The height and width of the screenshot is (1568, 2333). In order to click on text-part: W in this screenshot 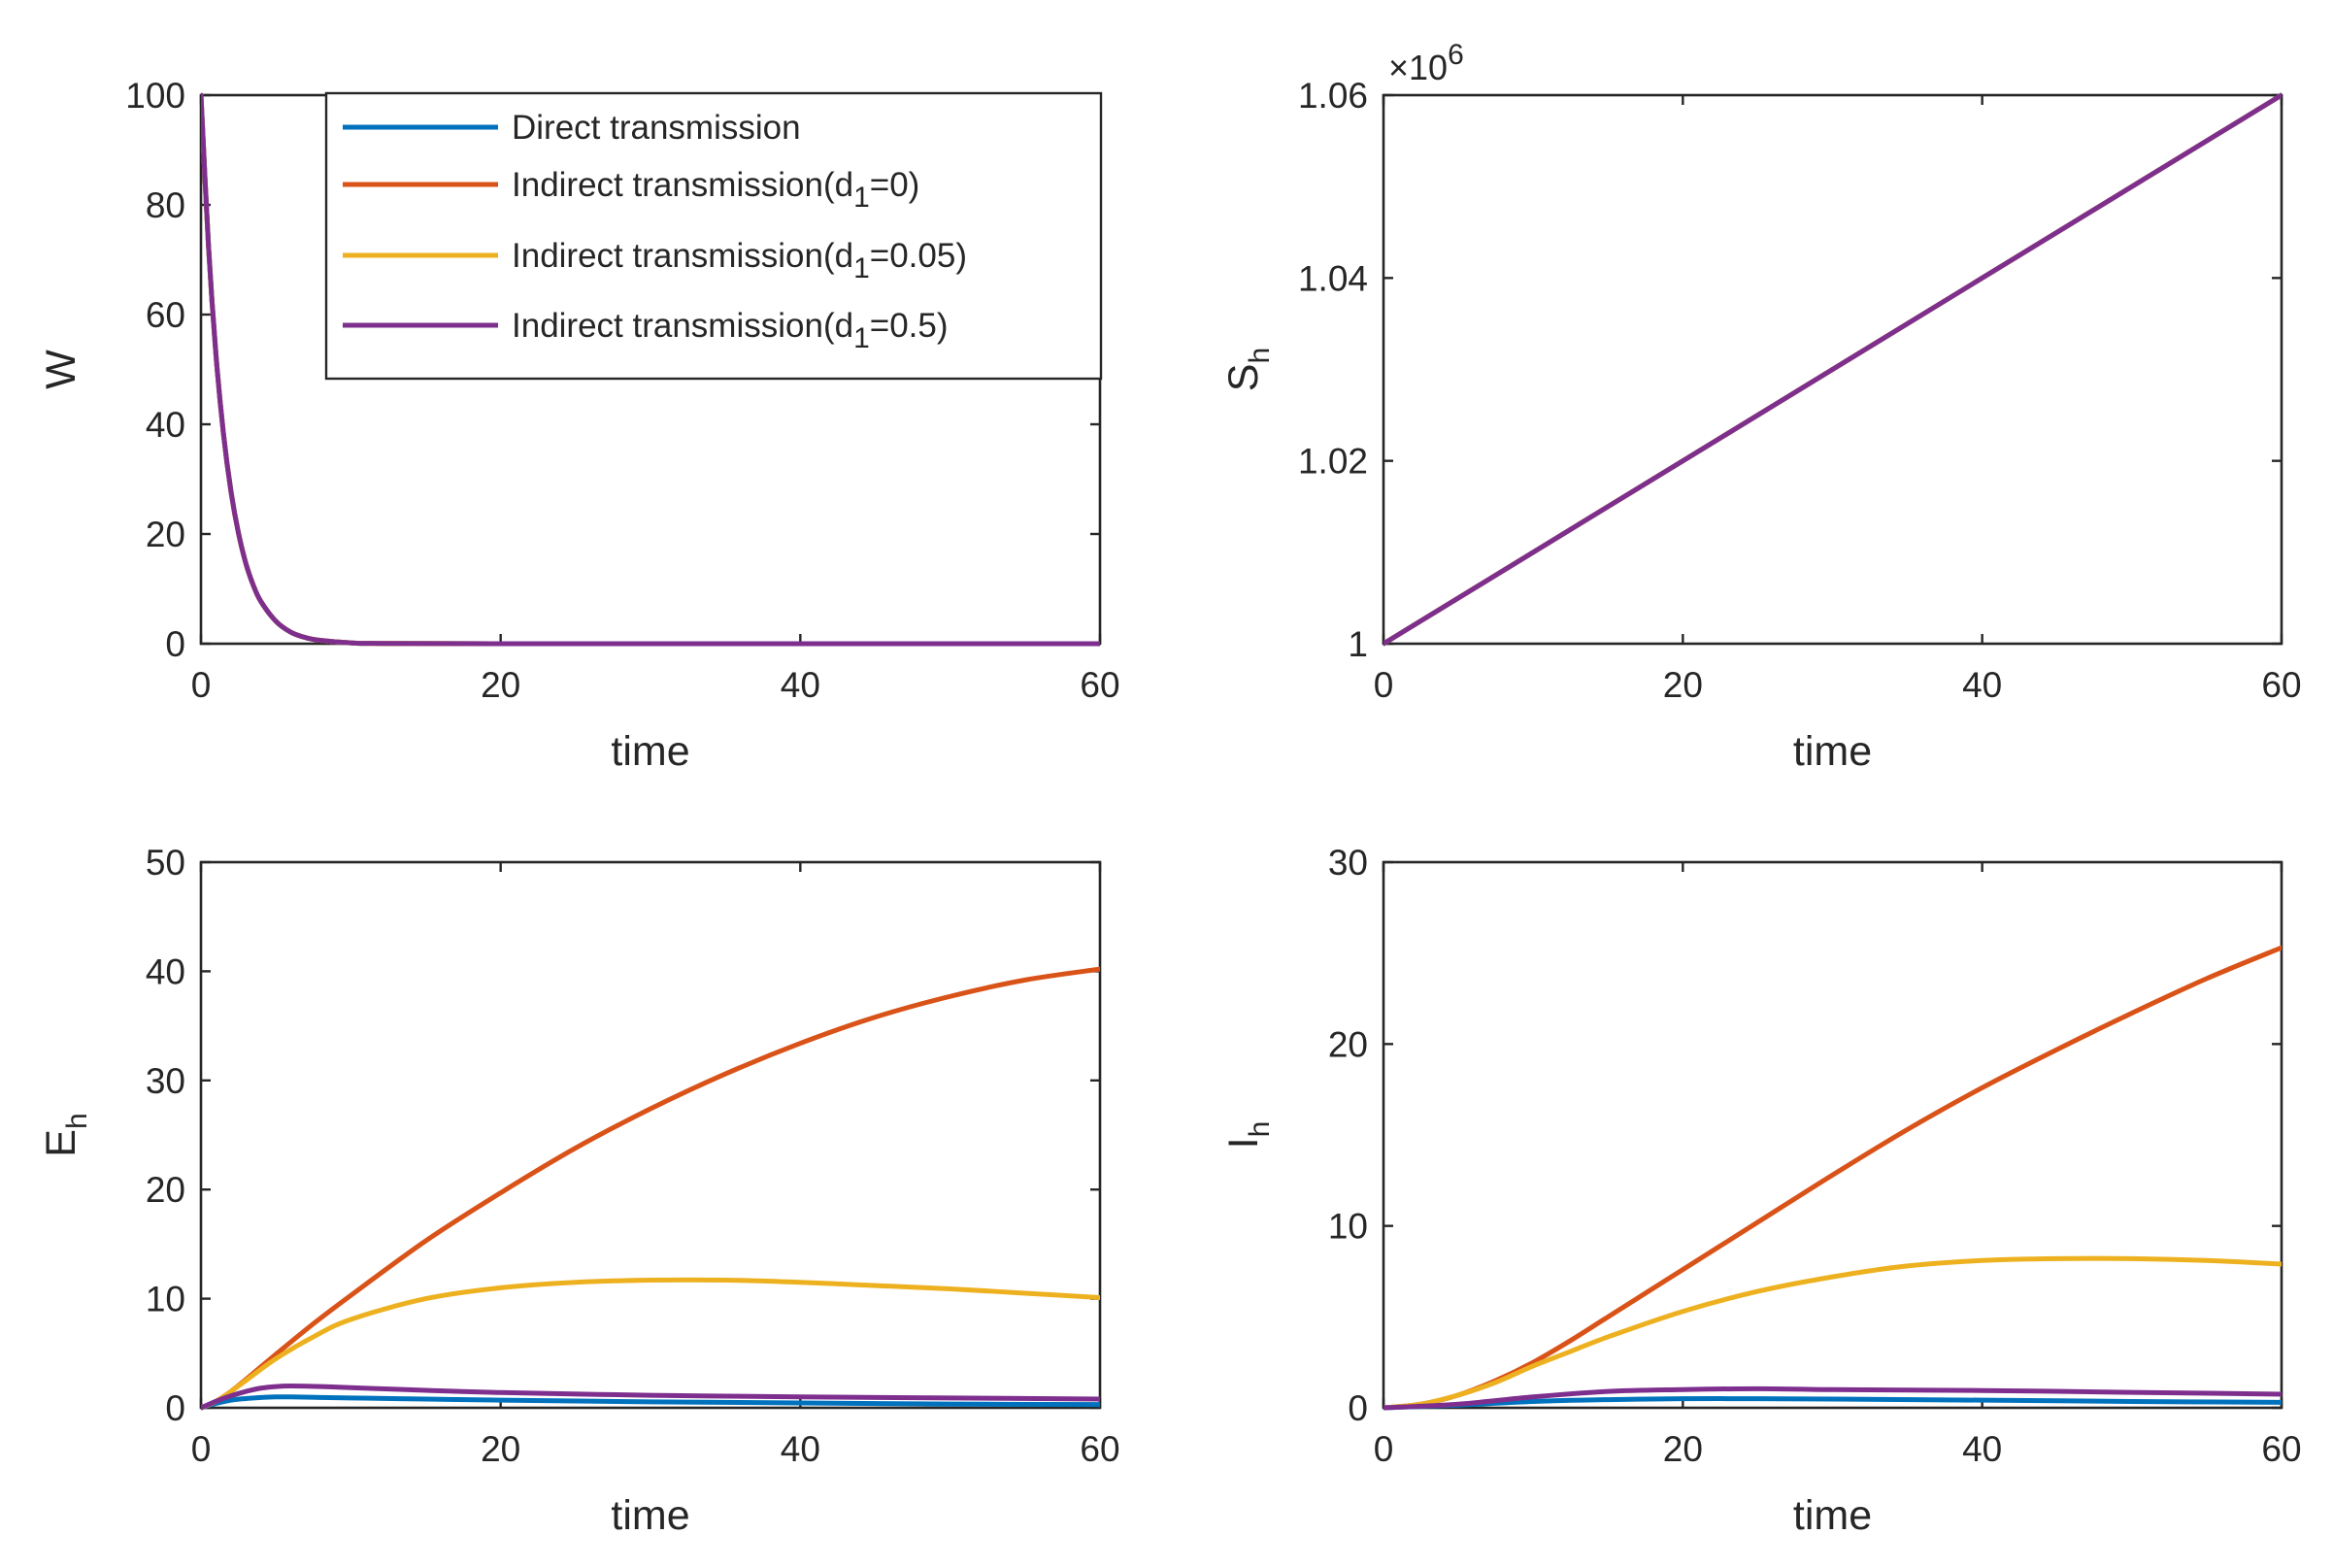, I will do `click(61, 369)`.